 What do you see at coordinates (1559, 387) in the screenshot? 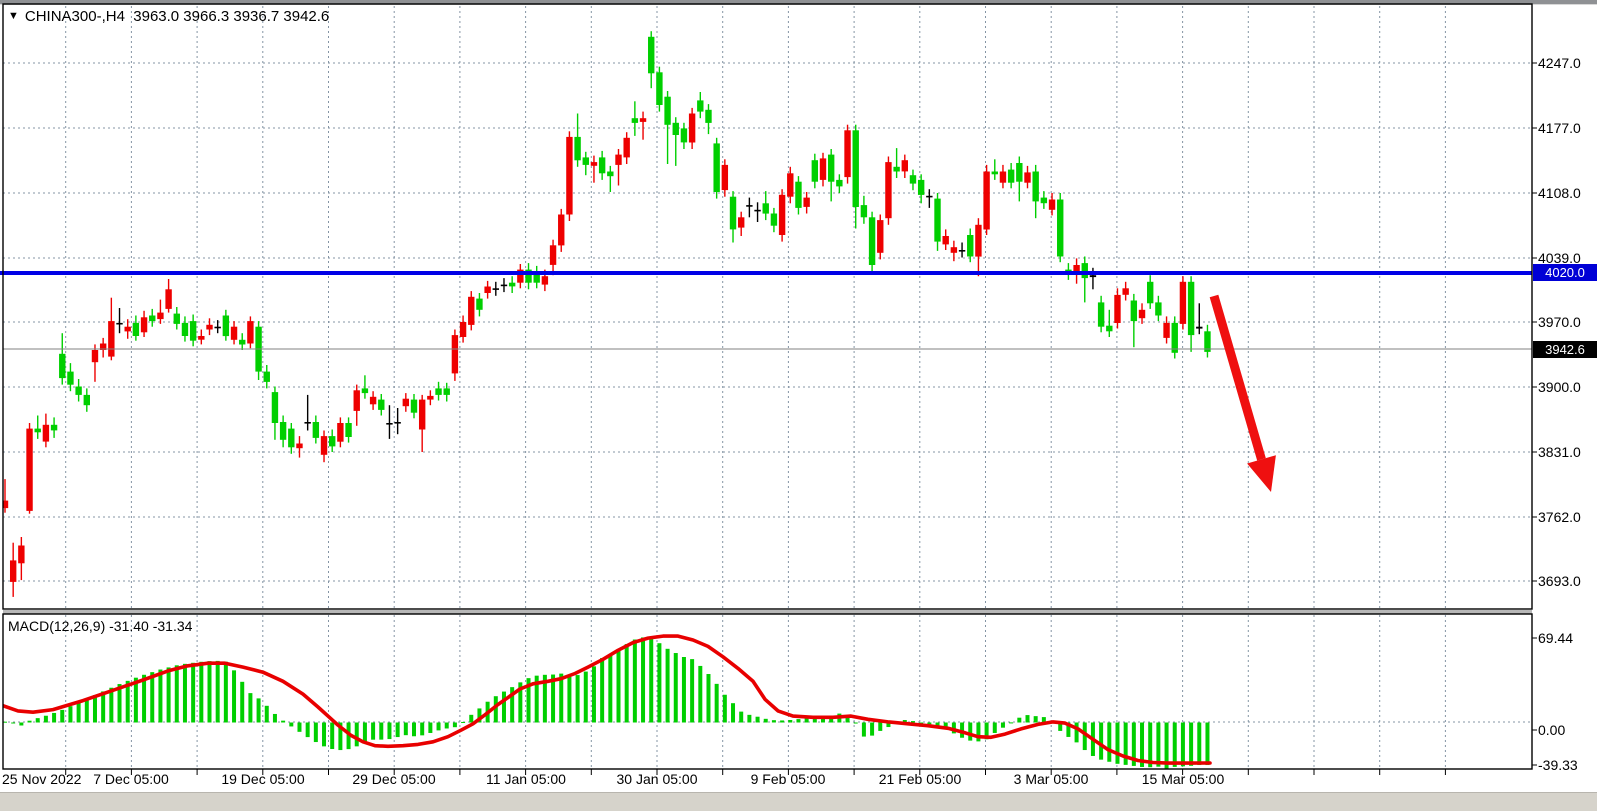
I see `price-axis-label: 3900.0` at bounding box center [1559, 387].